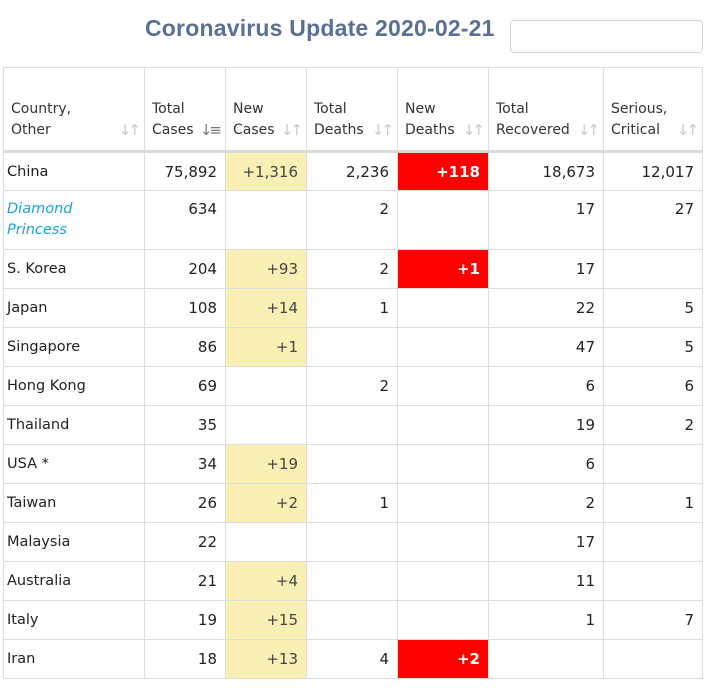 The height and width of the screenshot is (688, 713). I want to click on new-cases-cell: +19, so click(266, 464).